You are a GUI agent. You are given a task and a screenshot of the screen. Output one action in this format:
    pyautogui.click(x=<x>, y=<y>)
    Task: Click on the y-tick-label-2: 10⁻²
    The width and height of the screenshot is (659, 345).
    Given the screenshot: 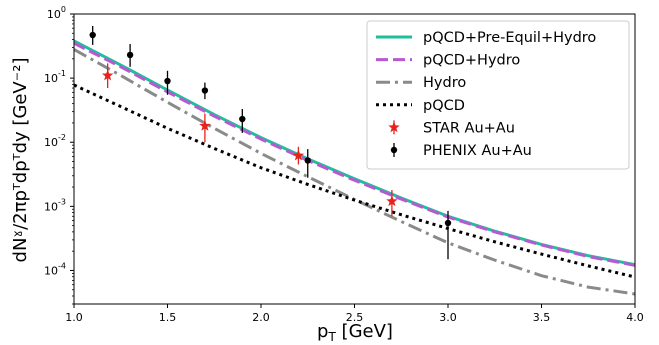 What is the action you would take?
    pyautogui.click(x=55, y=141)
    